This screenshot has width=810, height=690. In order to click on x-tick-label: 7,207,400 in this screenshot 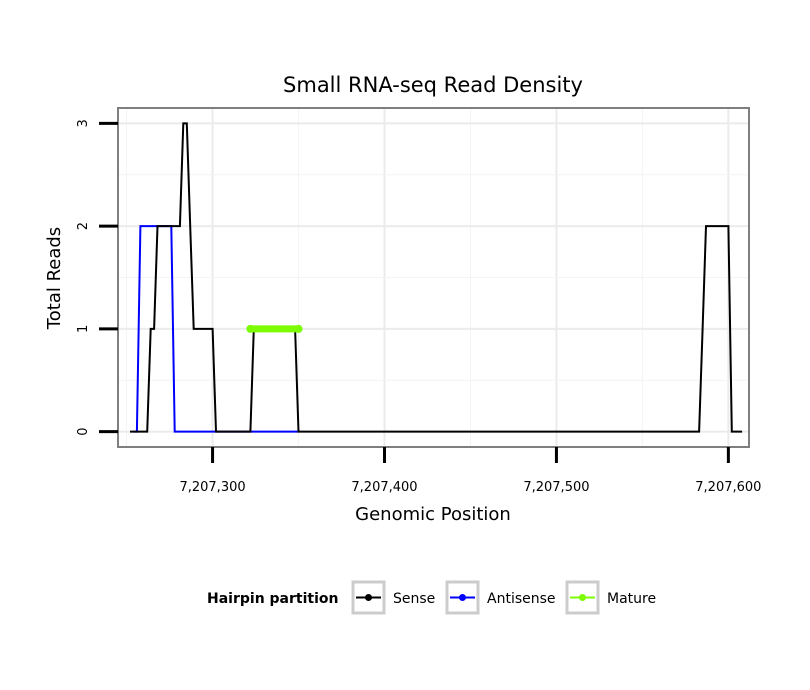, I will do `click(384, 487)`.